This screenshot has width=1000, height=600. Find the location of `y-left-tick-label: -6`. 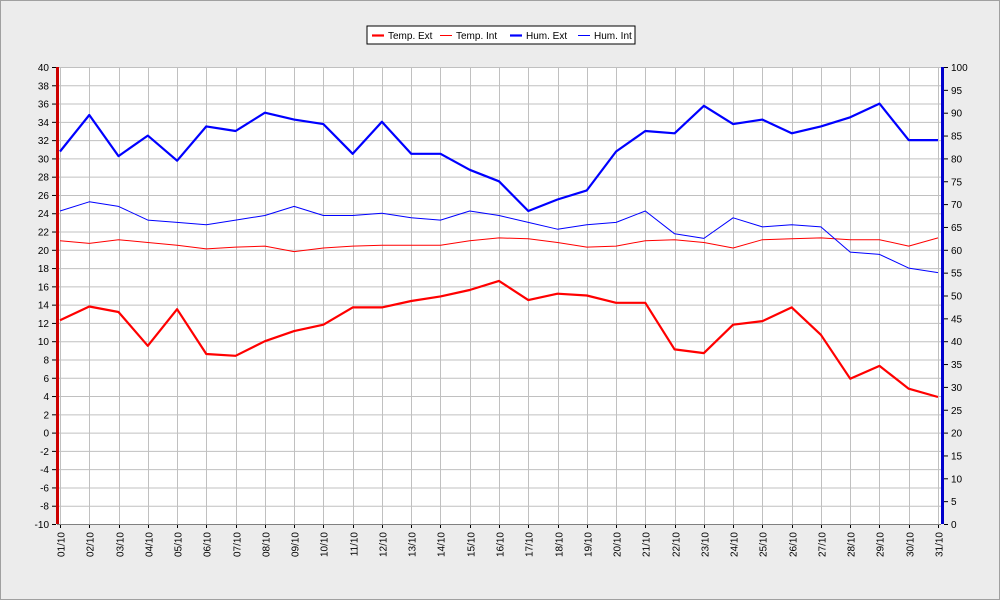

y-left-tick-label: -6 is located at coordinates (44, 488).